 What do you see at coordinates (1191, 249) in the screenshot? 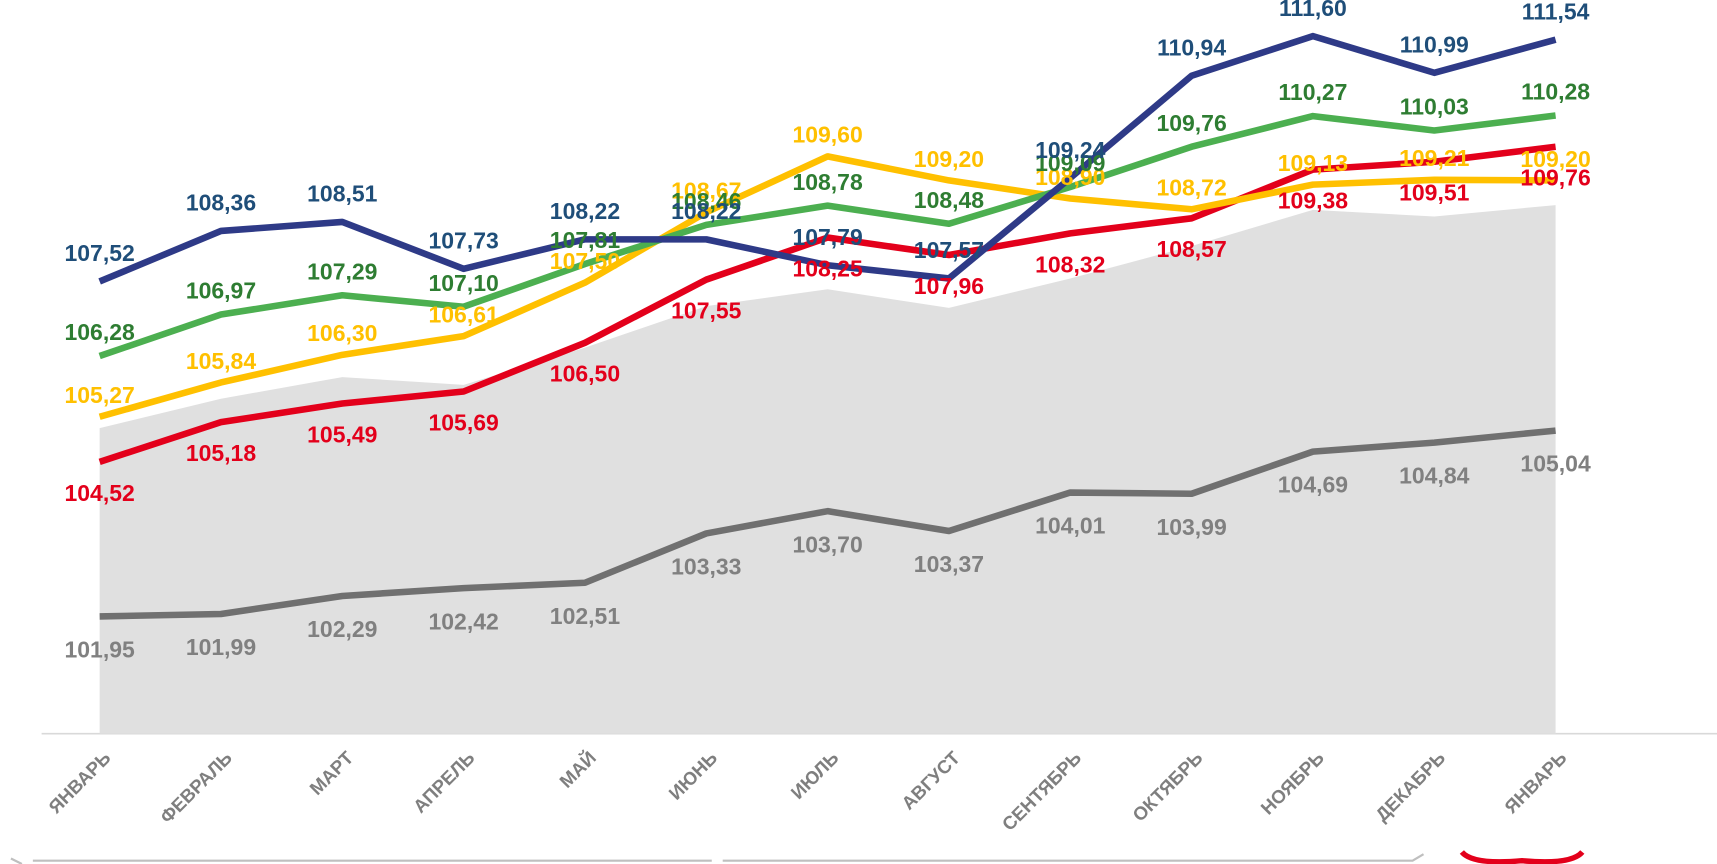
I see `data-label: 108,57` at bounding box center [1191, 249].